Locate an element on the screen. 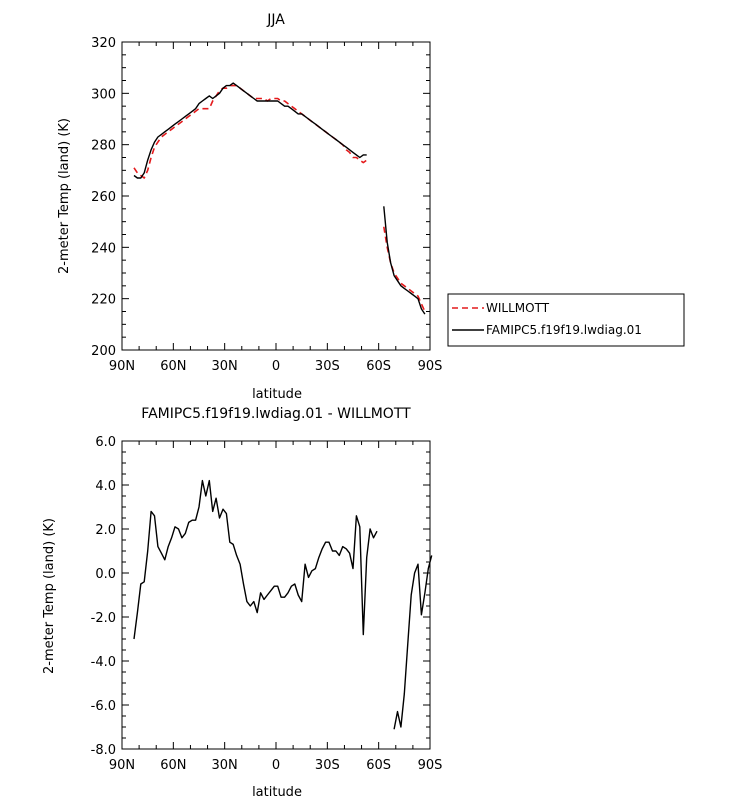 This screenshot has width=733, height=806. top-y-tick-label: 320 is located at coordinates (103, 43).